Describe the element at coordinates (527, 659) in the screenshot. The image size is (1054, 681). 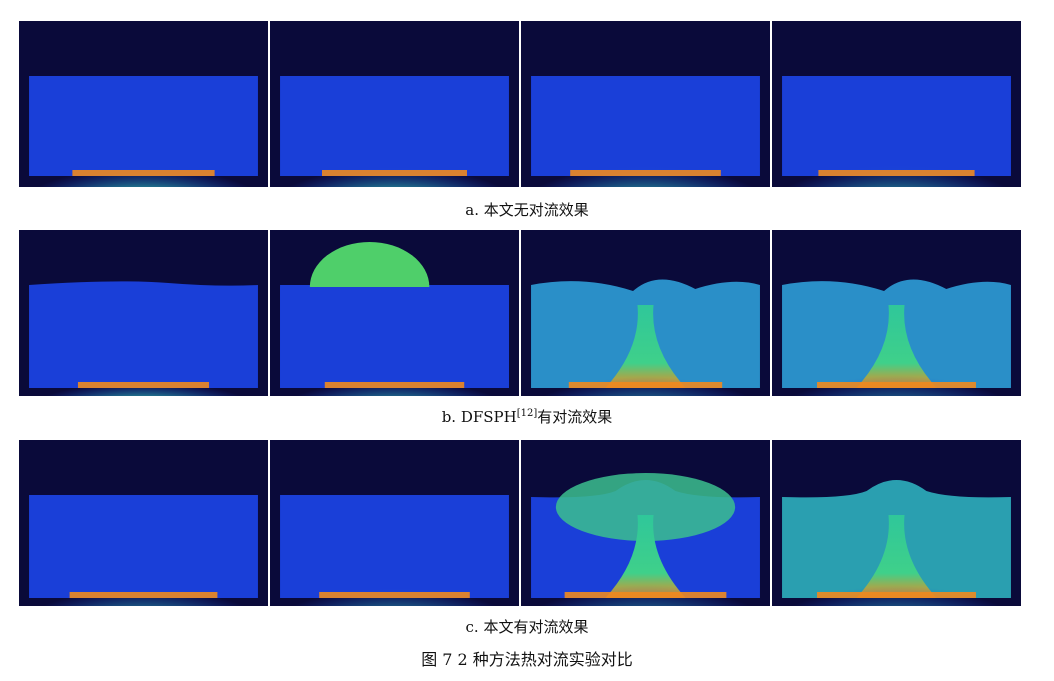
I see `figure-caption: 图 7 2 种方法热对流实验对比` at that location.